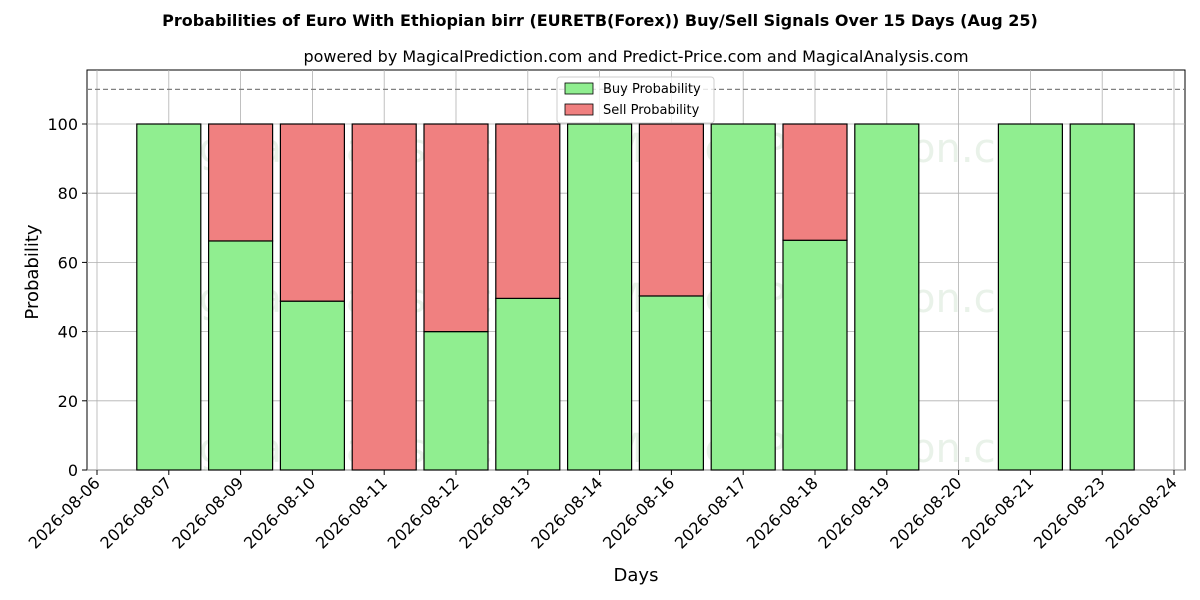 Image resolution: width=1200 pixels, height=600 pixels. Describe the element at coordinates (32, 271) in the screenshot. I see `y-axis-label: Probability` at that location.